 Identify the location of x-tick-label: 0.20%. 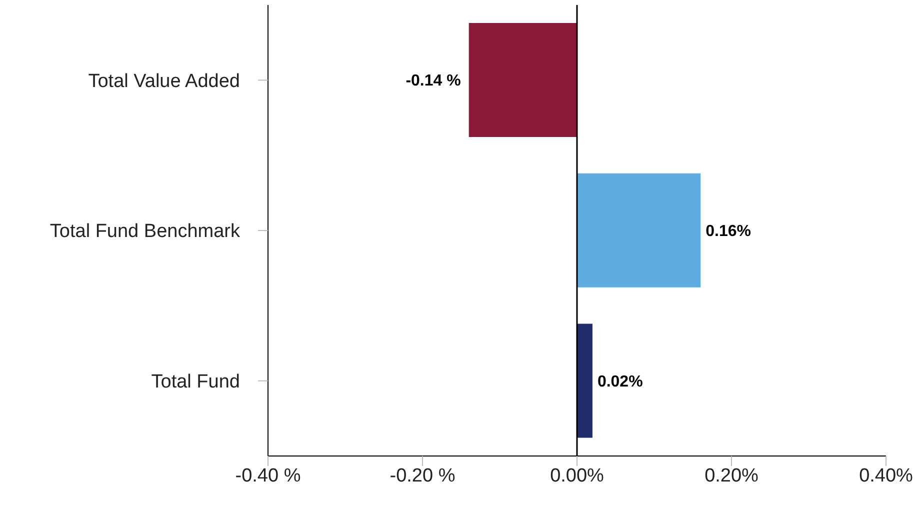
(731, 475).